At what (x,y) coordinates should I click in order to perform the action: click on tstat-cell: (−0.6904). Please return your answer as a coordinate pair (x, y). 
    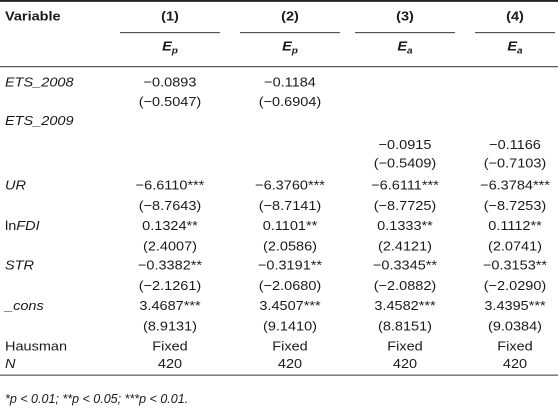
    Looking at the image, I should click on (290, 102).